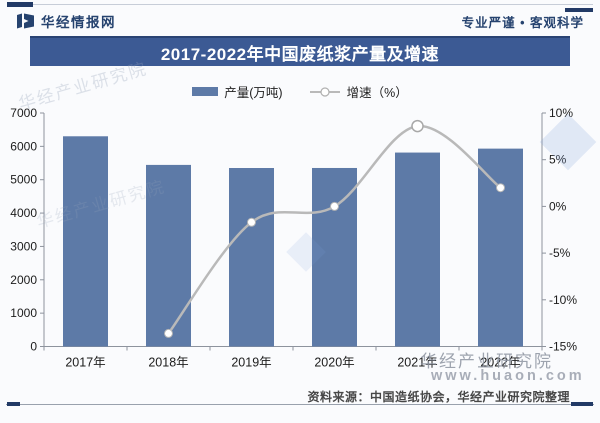 The width and height of the screenshot is (600, 423). Describe the element at coordinates (20, 4) in the screenshot. I see `top-left-accent` at that location.